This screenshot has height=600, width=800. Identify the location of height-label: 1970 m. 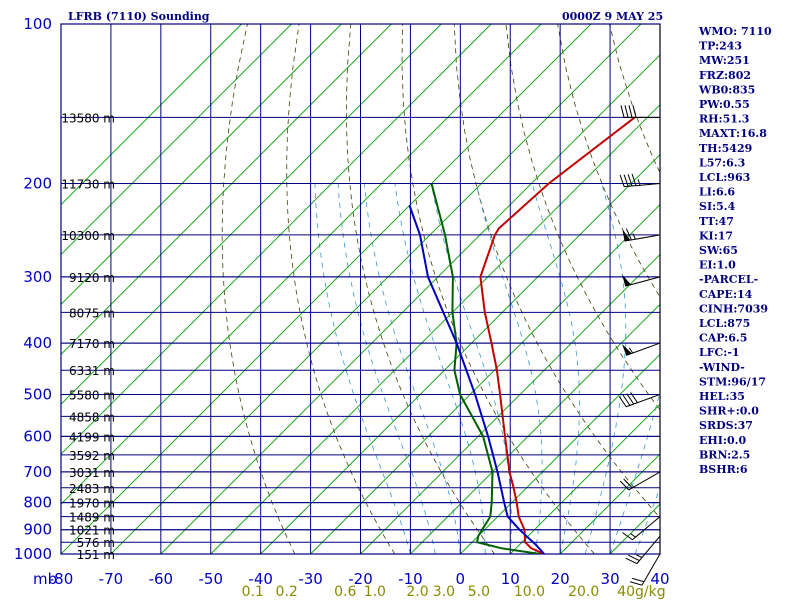
(92, 504).